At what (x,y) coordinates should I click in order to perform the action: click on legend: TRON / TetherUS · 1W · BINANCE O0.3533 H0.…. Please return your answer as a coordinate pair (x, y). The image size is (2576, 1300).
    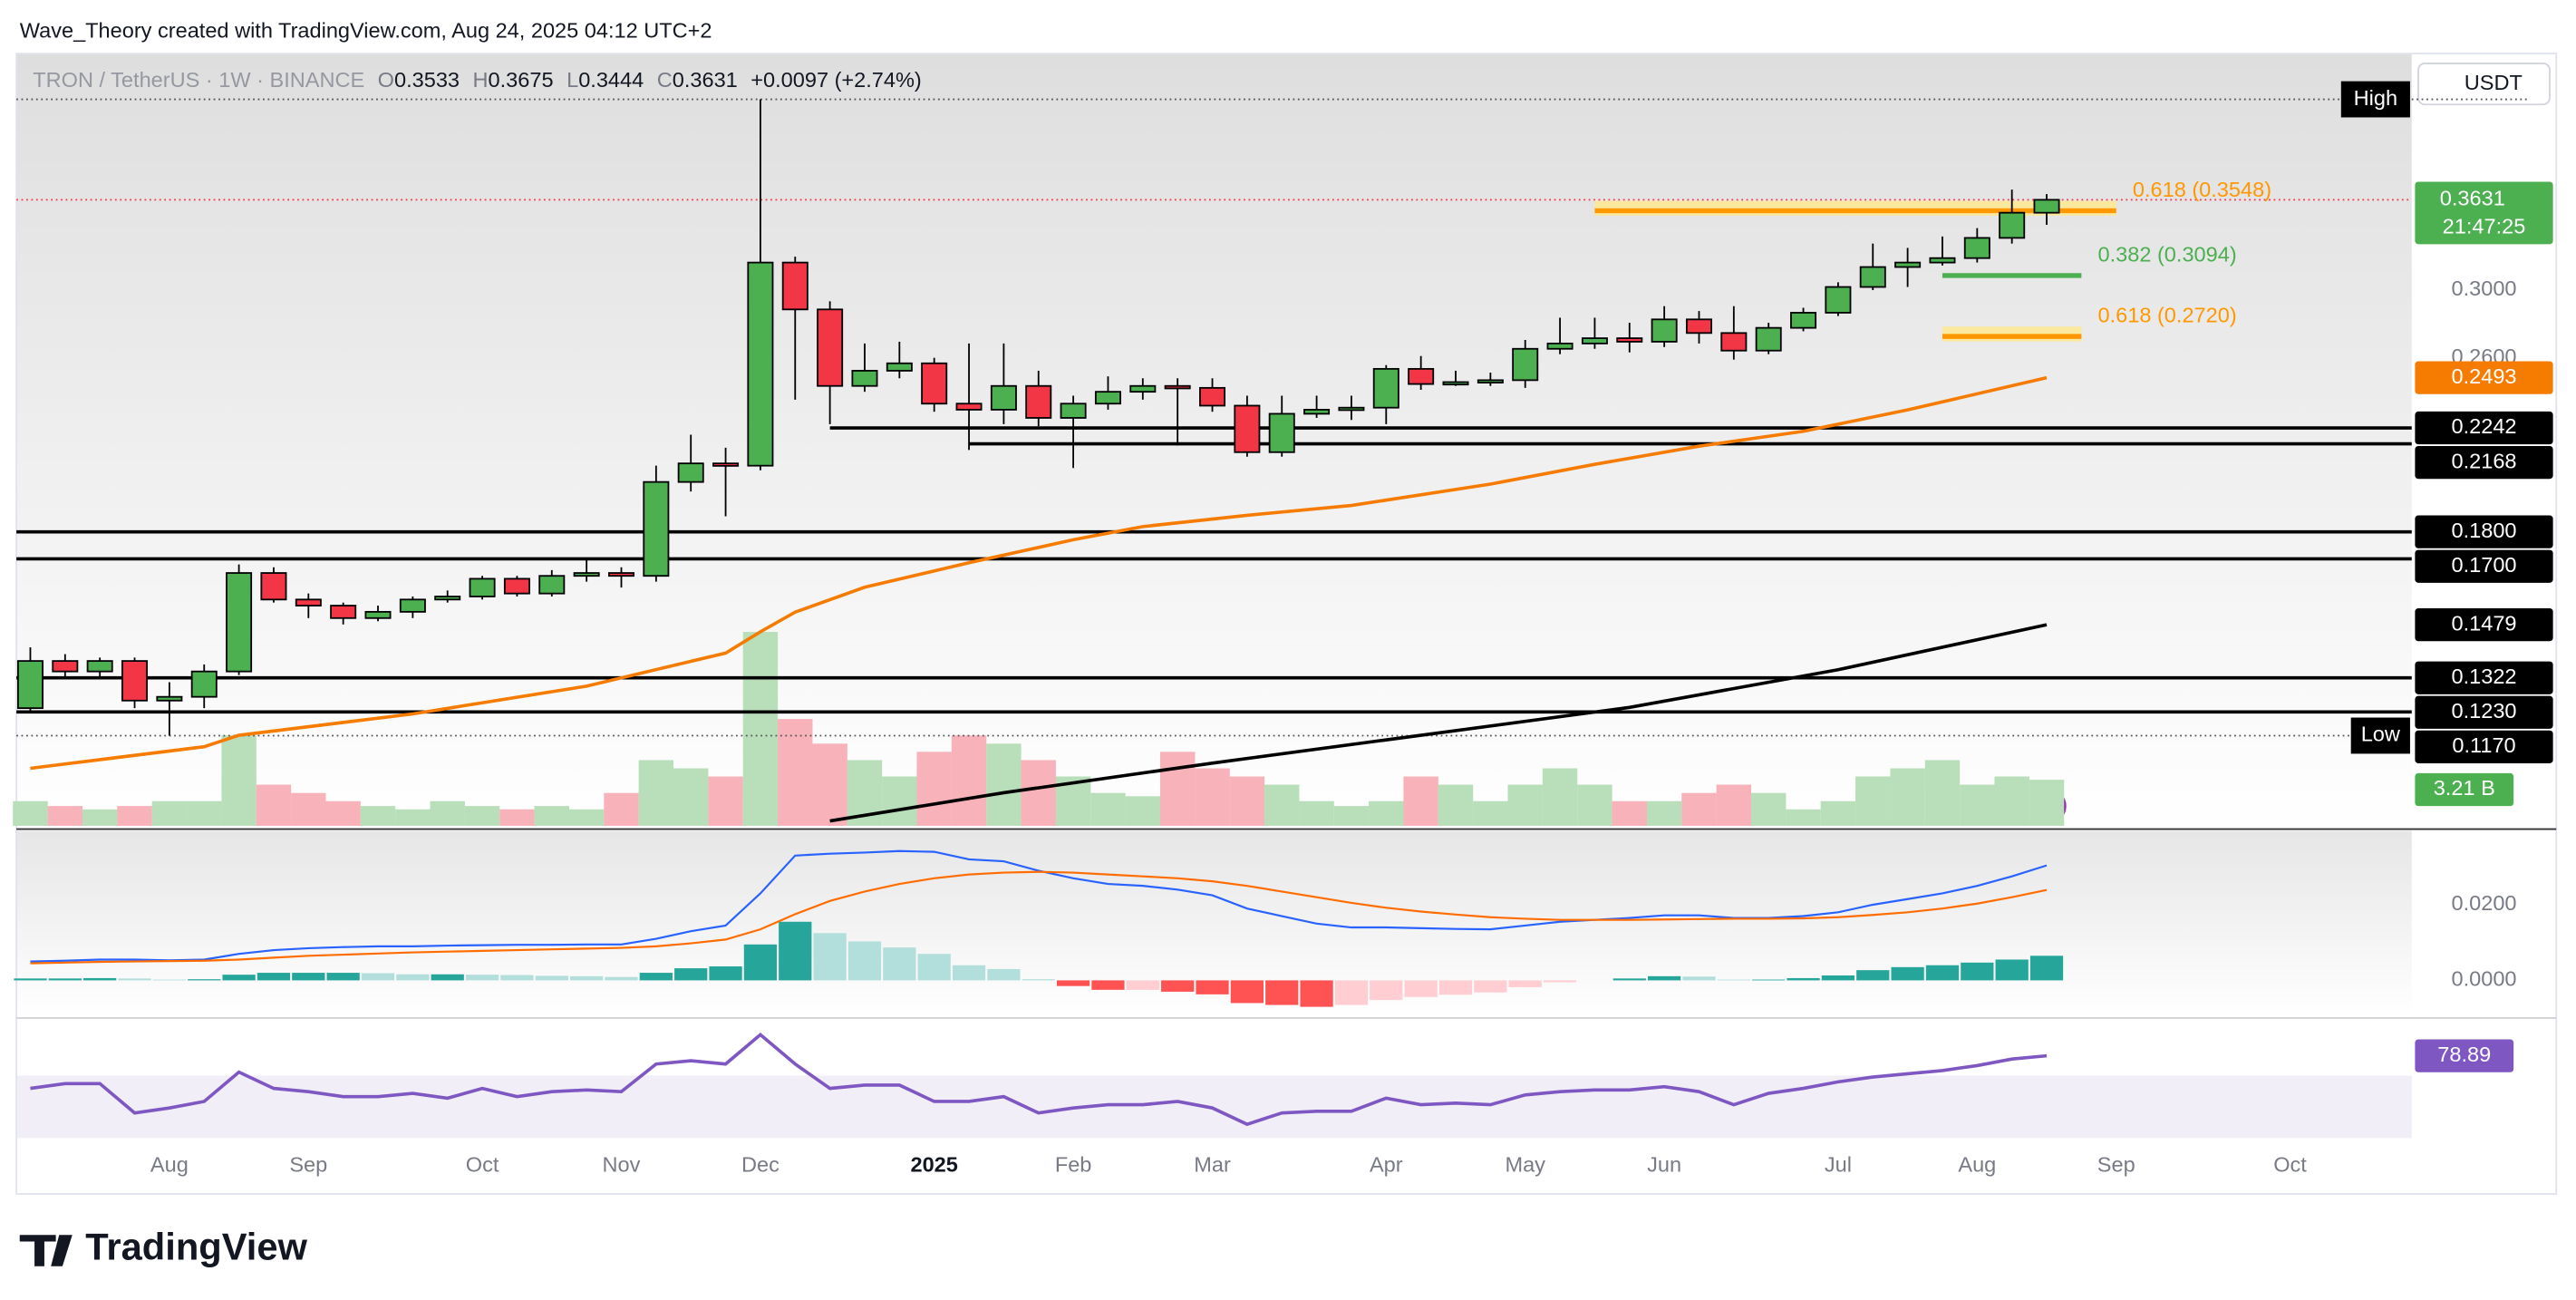
    Looking at the image, I should click on (477, 80).